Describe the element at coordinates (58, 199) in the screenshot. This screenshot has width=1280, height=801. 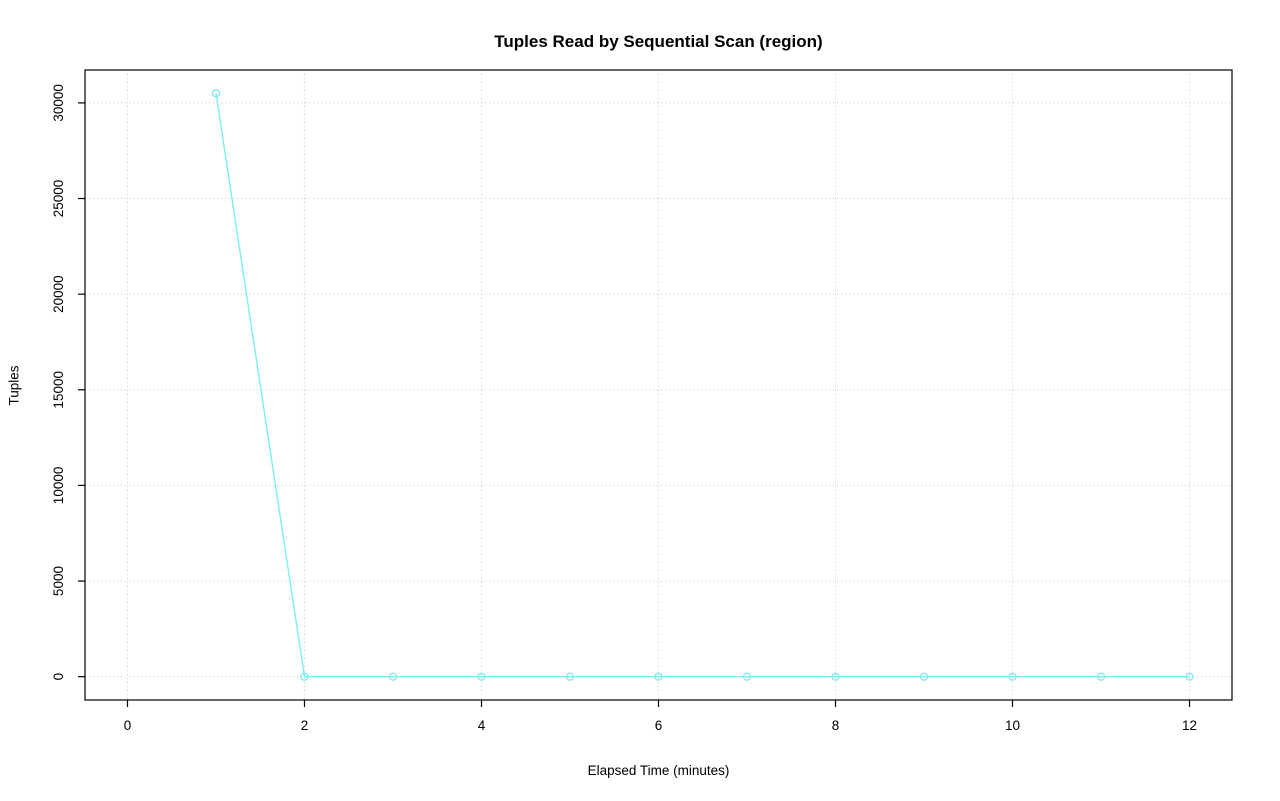
I see `y-tick-label: 25000` at that location.